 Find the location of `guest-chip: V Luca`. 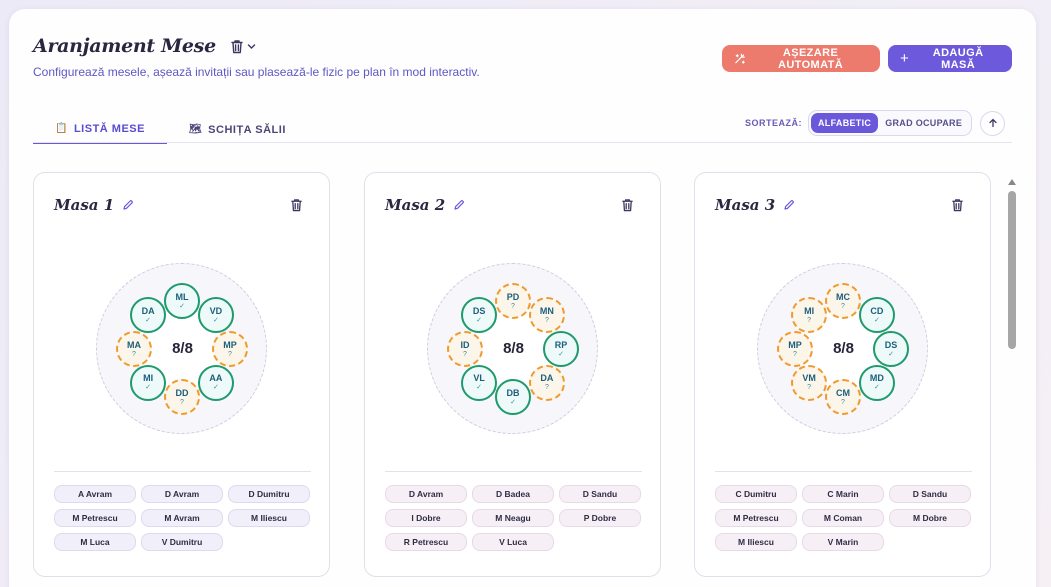

guest-chip: V Luca is located at coordinates (513, 542).